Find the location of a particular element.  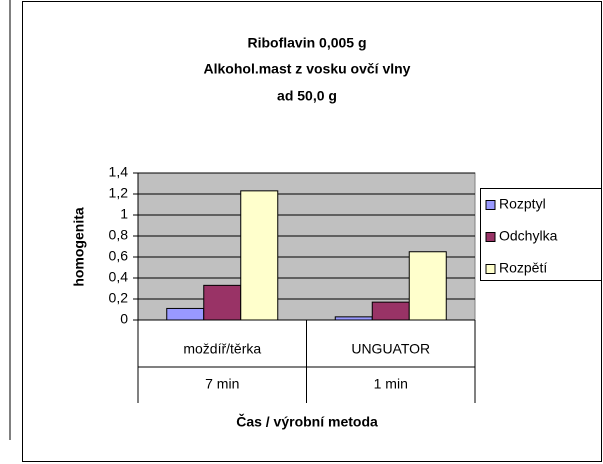

chart-title: ad 50,0 g is located at coordinates (307, 96).